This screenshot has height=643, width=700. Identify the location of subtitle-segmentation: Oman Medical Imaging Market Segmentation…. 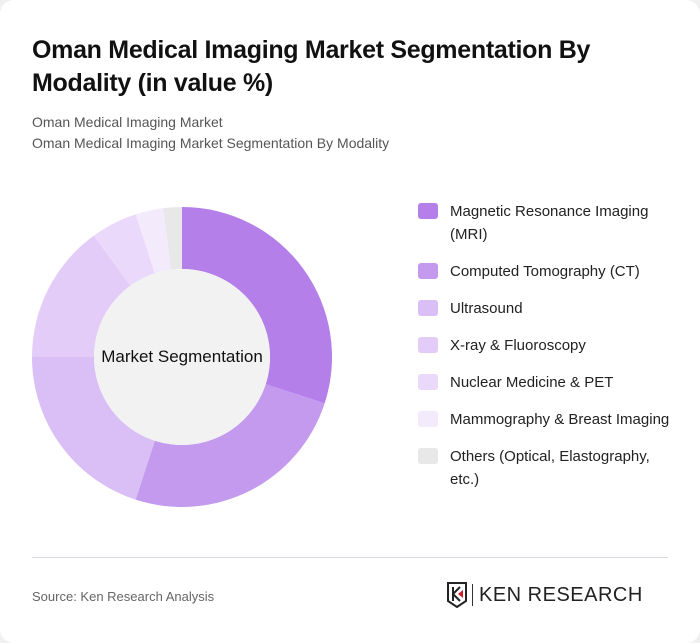
(211, 143).